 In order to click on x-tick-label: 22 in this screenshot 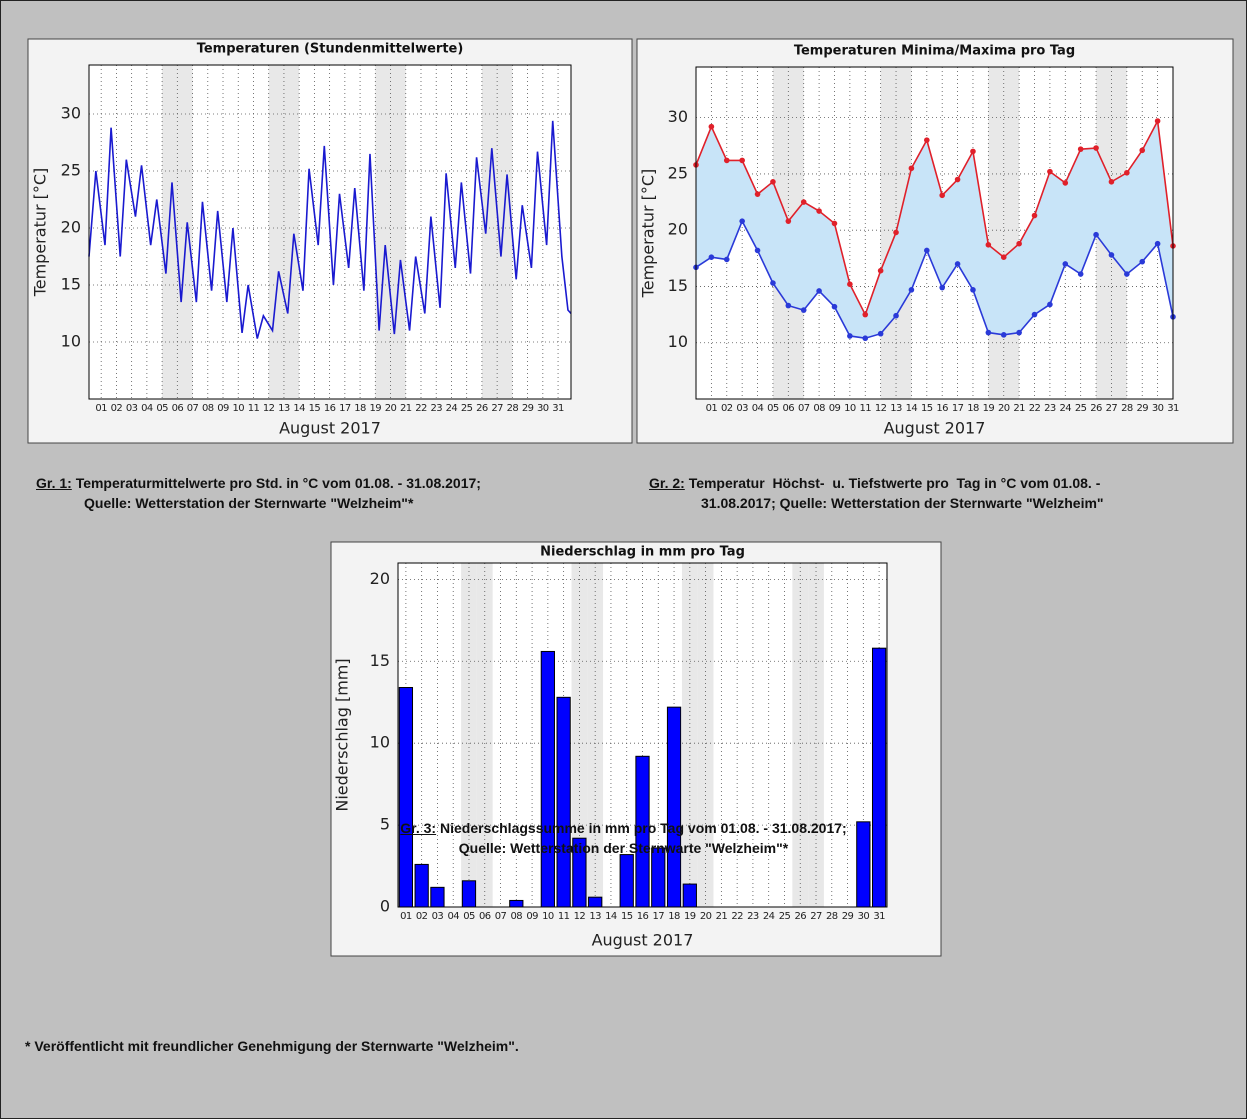, I will do `click(737, 916)`.